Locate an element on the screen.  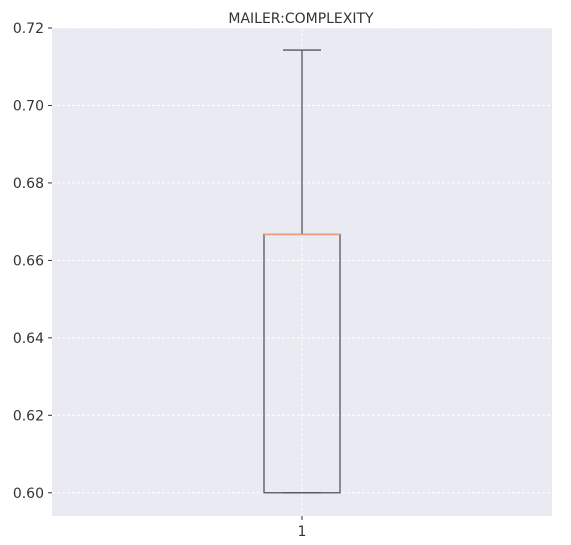
y-axis: 0.60 0.62 0.64 0.66 0.68 0.70 0.72 is located at coordinates (32, 261).